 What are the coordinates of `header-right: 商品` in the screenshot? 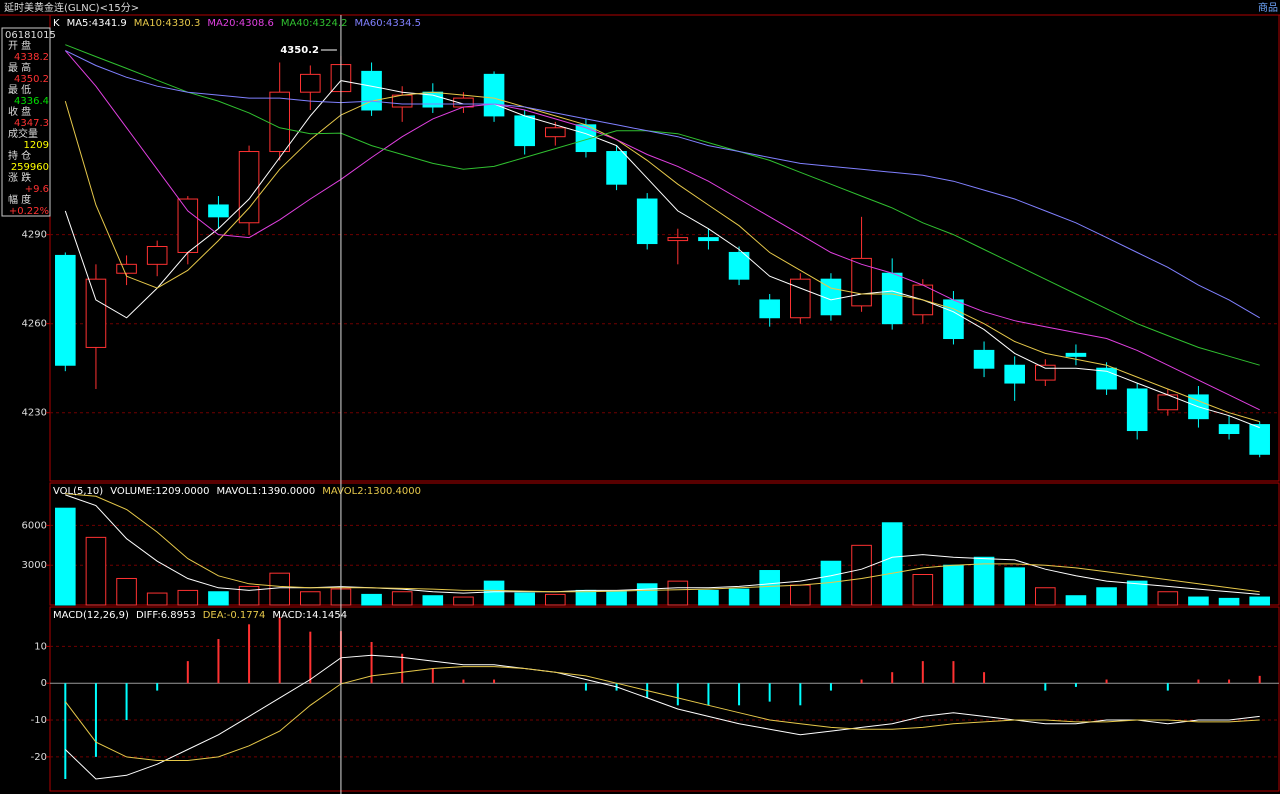 It's located at (1268, 7).